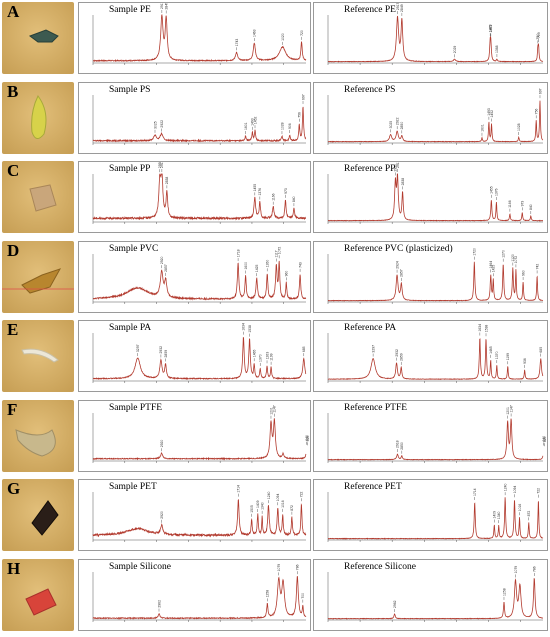 The image size is (550, 637). I want to click on sample-title: Sample Silicone, so click(140, 566).